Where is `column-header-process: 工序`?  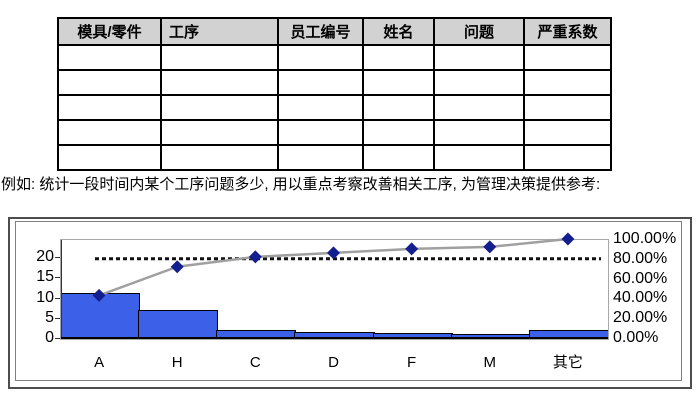 column-header-process: 工序 is located at coordinates (219, 31).